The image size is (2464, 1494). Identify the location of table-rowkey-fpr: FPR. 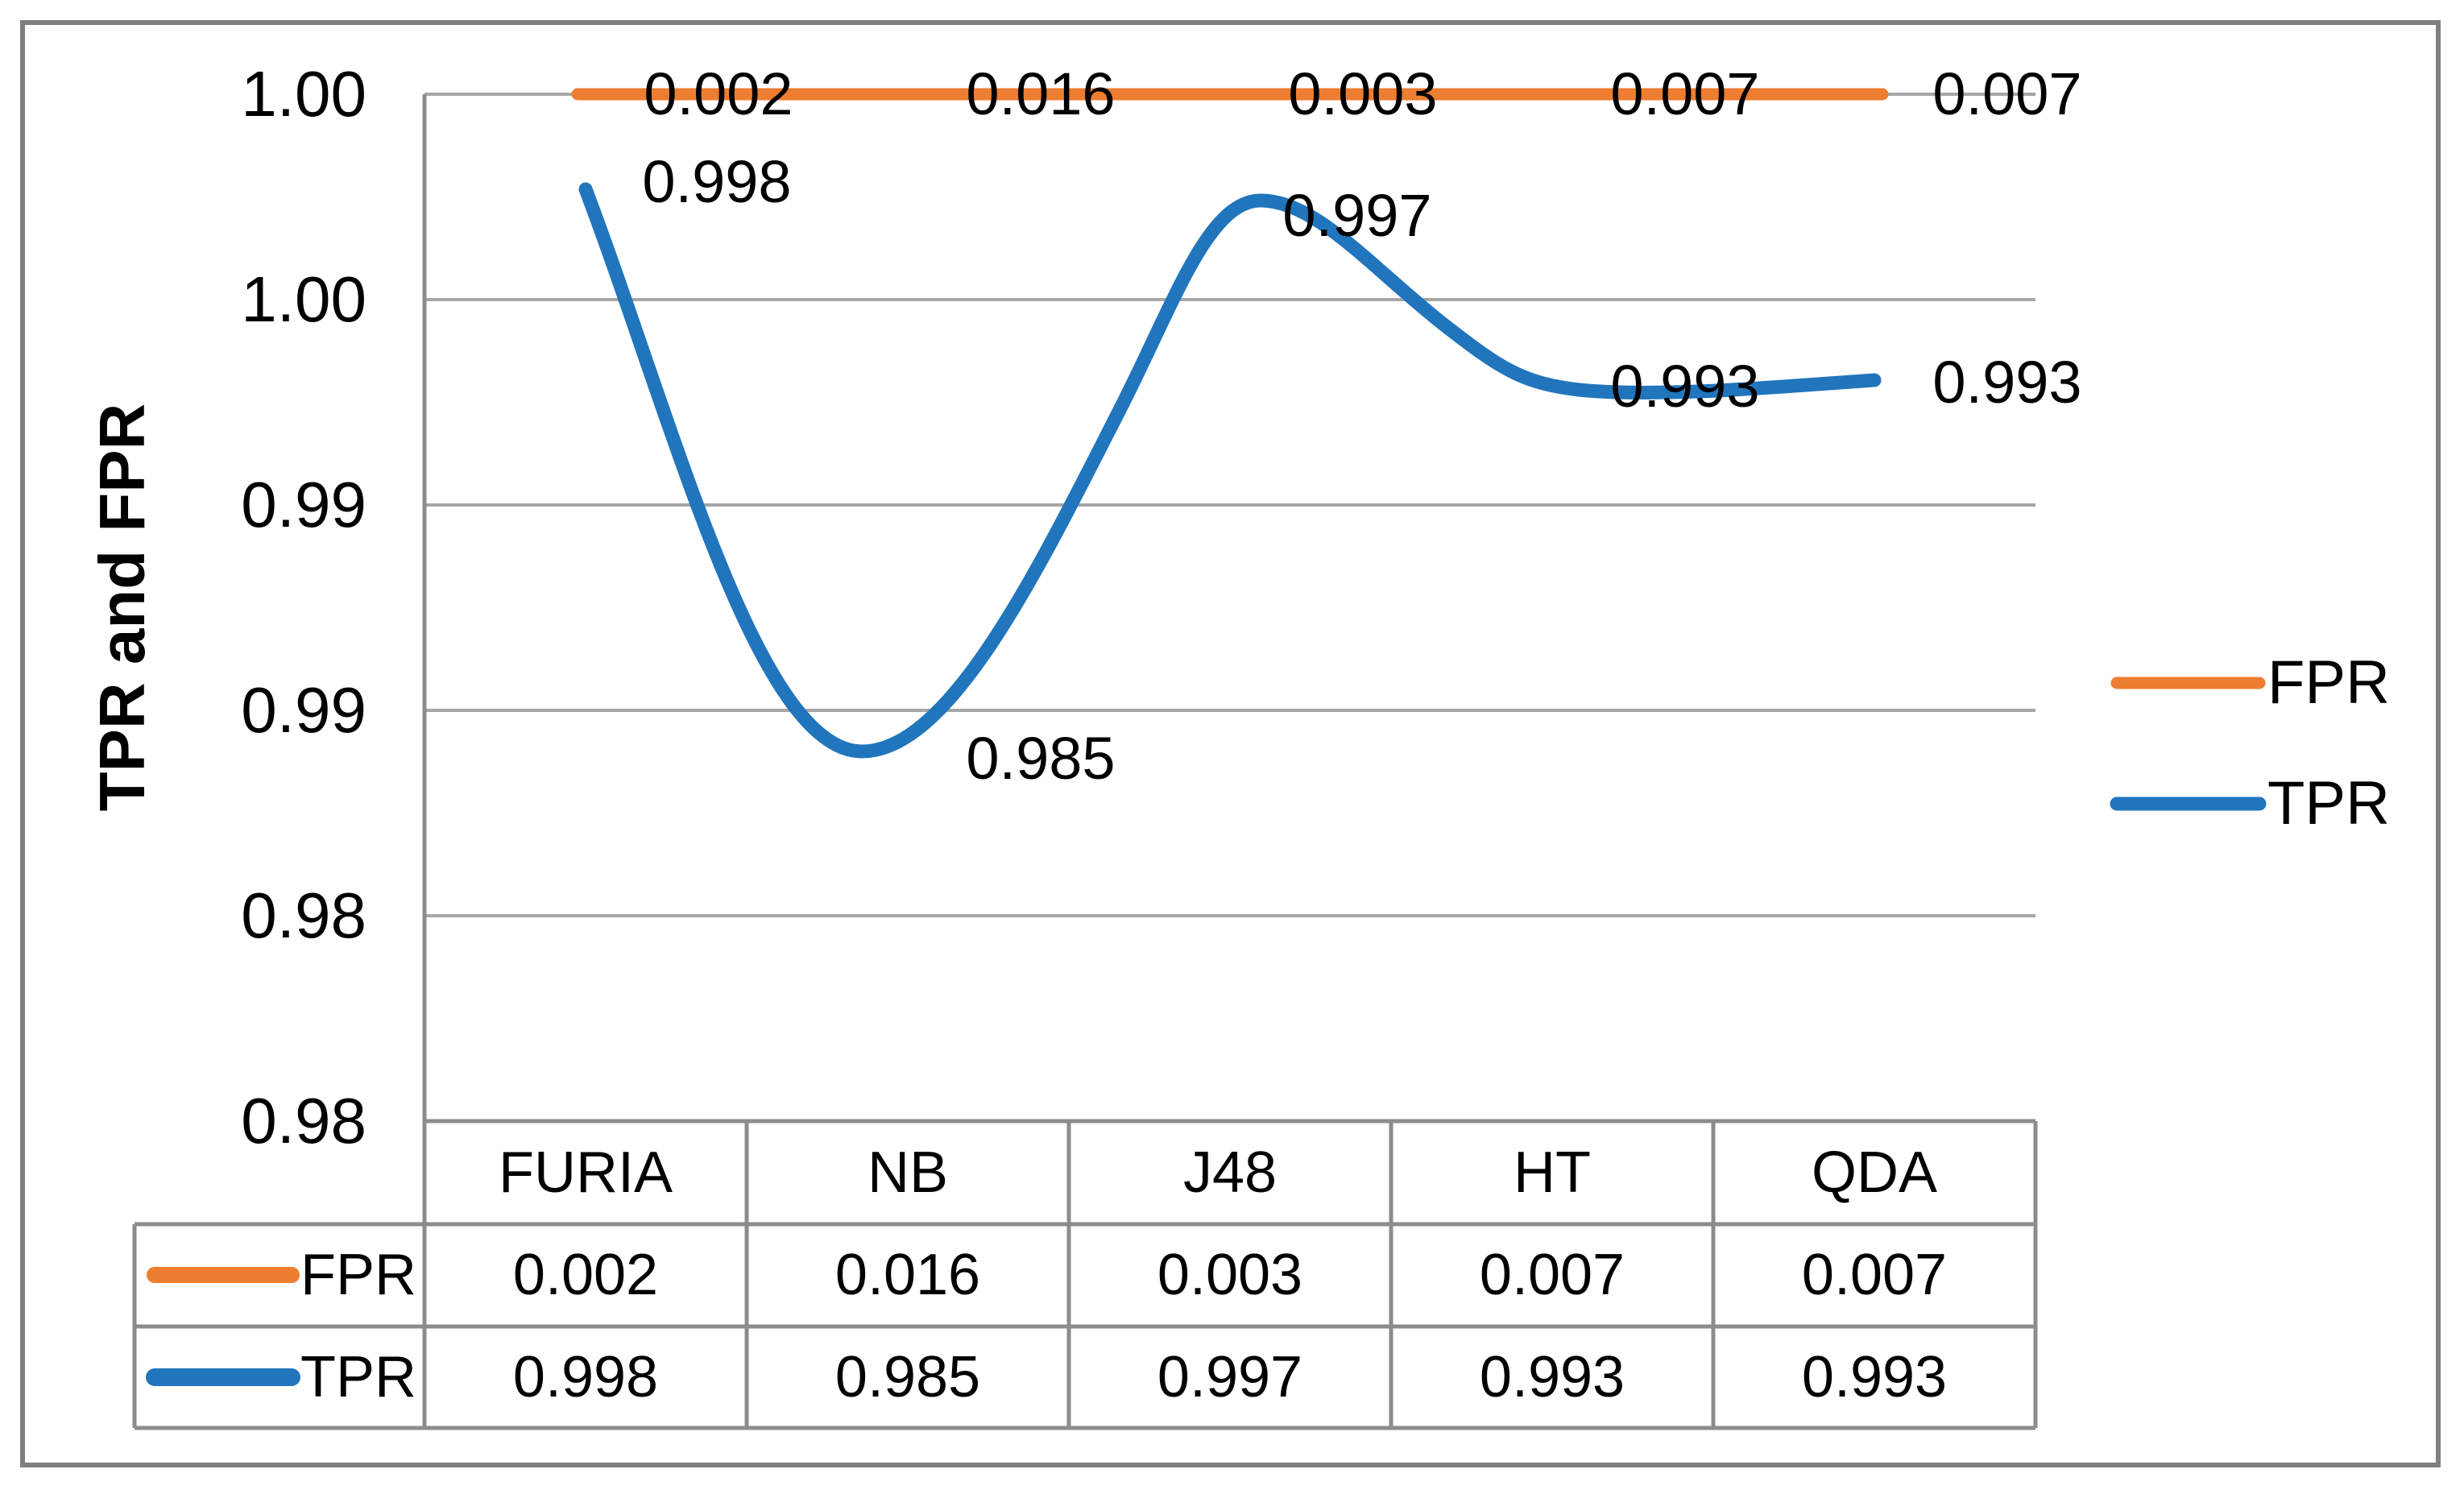
(358, 1275).